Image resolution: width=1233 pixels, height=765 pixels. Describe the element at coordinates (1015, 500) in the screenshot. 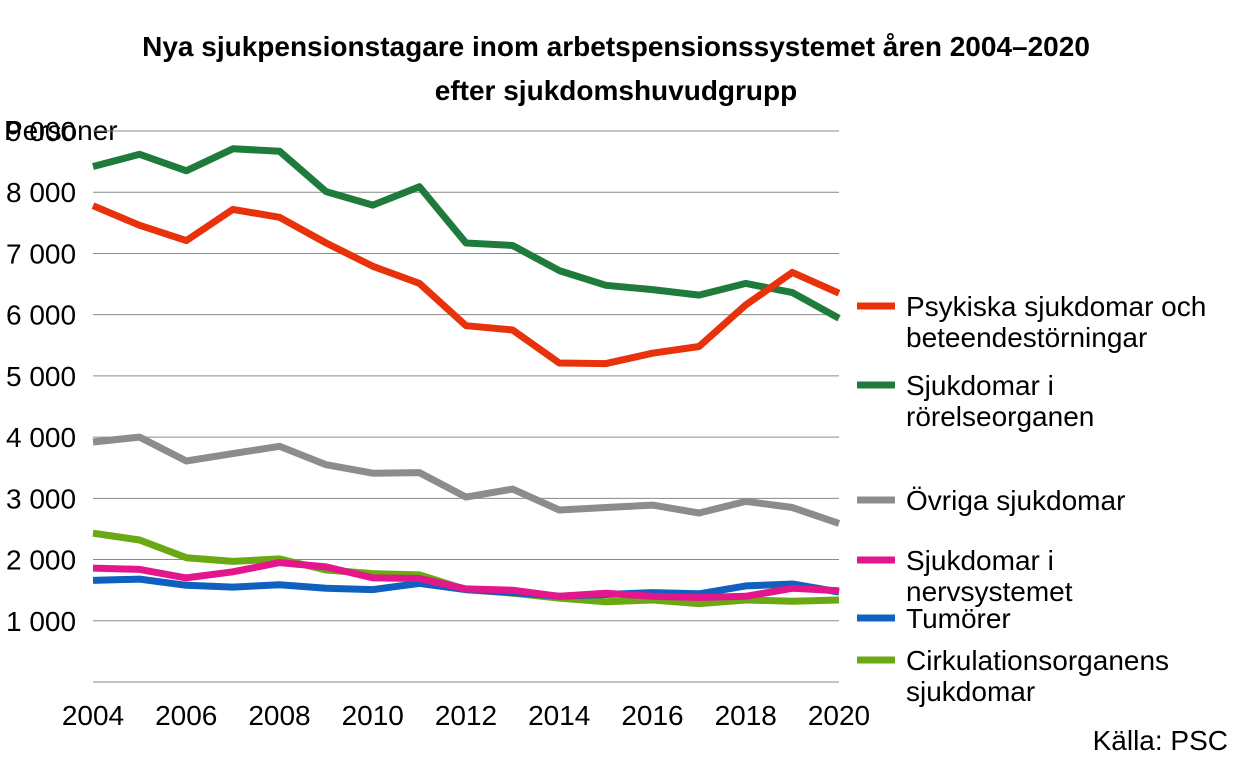

I see `legend-label: Övriga sjukdomar` at that location.